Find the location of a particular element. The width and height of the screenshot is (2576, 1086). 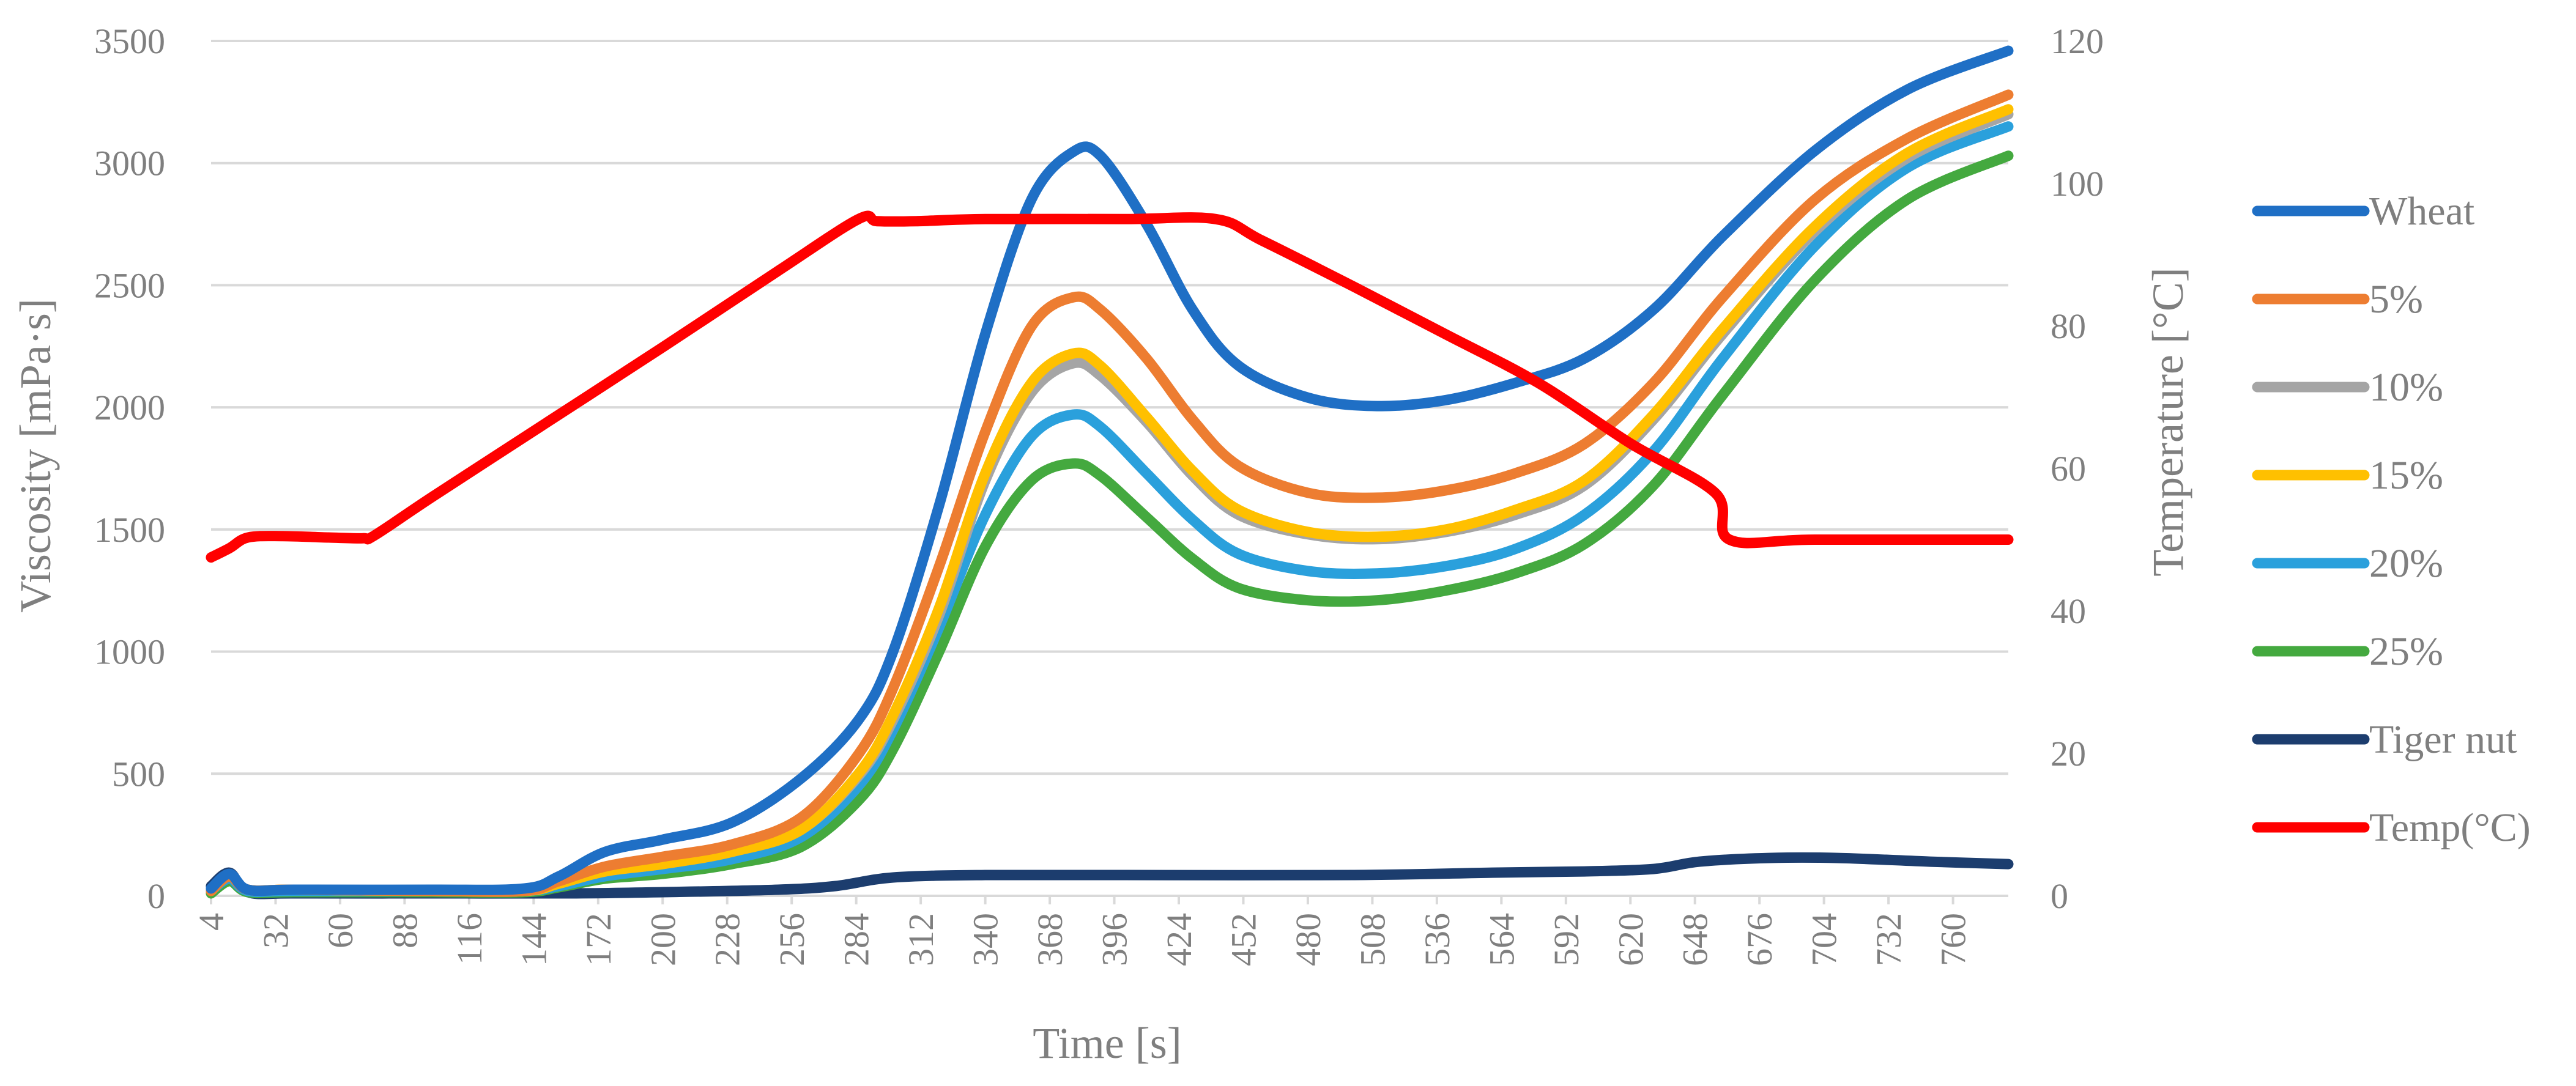

x-axis-title: Time [s] is located at coordinates (1107, 1043).